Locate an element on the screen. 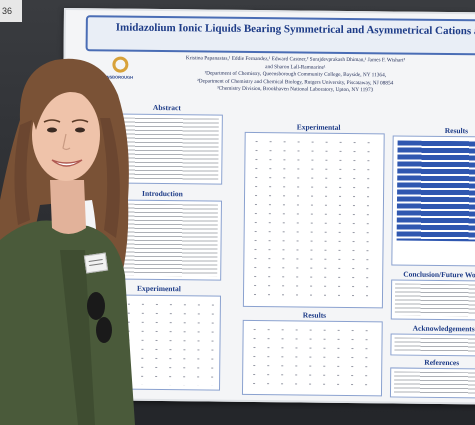  hair-side-right is located at coordinates (110, 178).